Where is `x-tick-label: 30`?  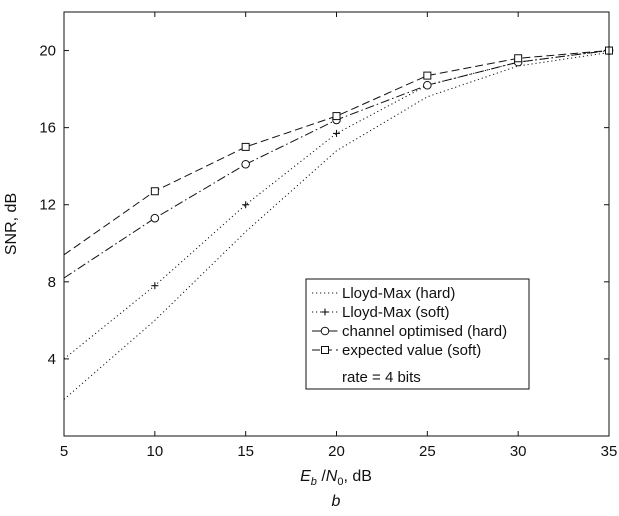 x-tick-label: 30 is located at coordinates (518, 451).